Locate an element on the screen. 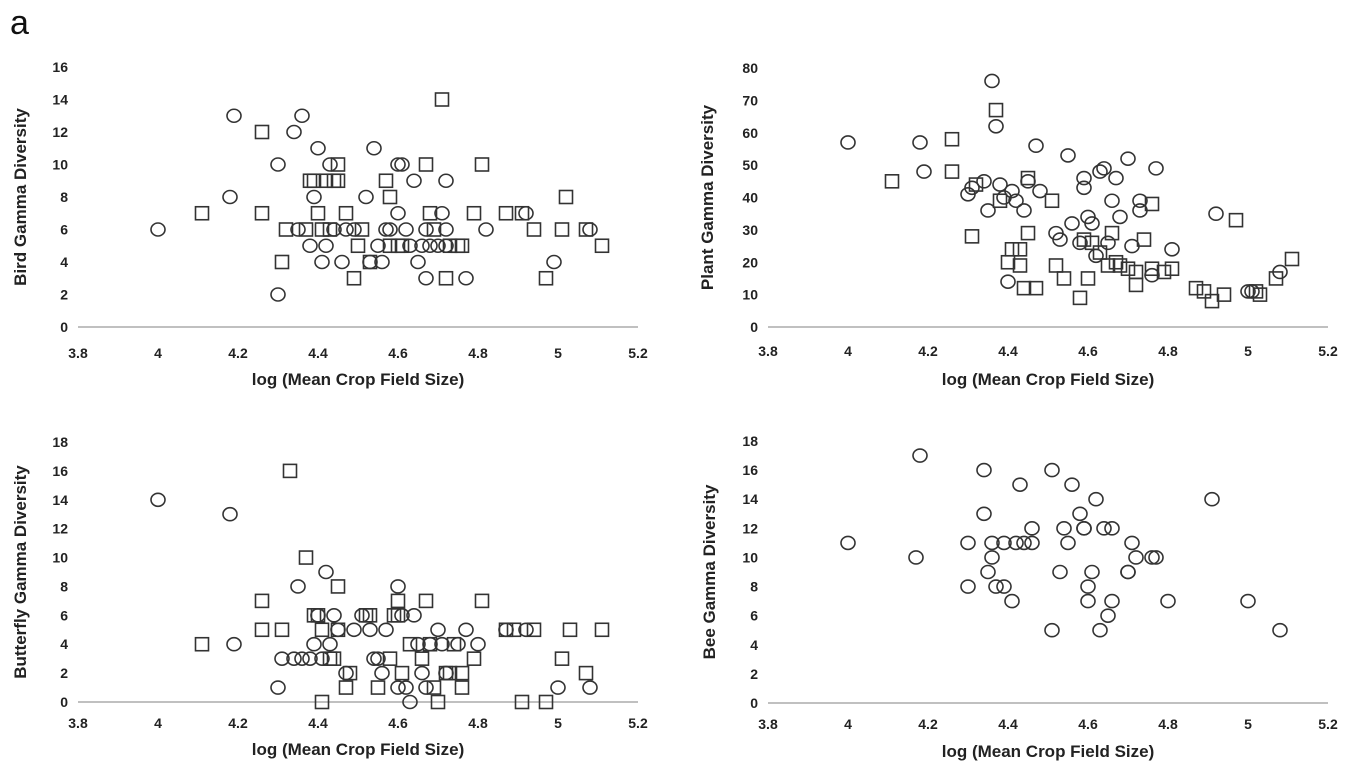  x-tick-label: 4.2 is located at coordinates (928, 351).